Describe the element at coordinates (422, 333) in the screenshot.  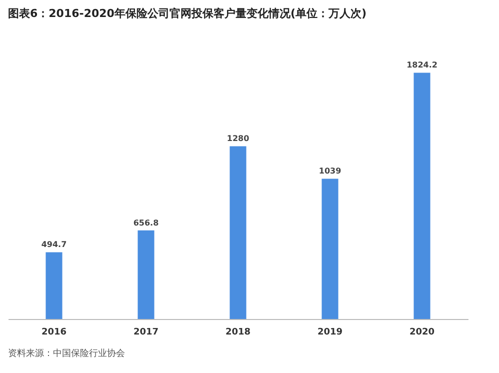
I see `x-tick-label: 2020` at that location.